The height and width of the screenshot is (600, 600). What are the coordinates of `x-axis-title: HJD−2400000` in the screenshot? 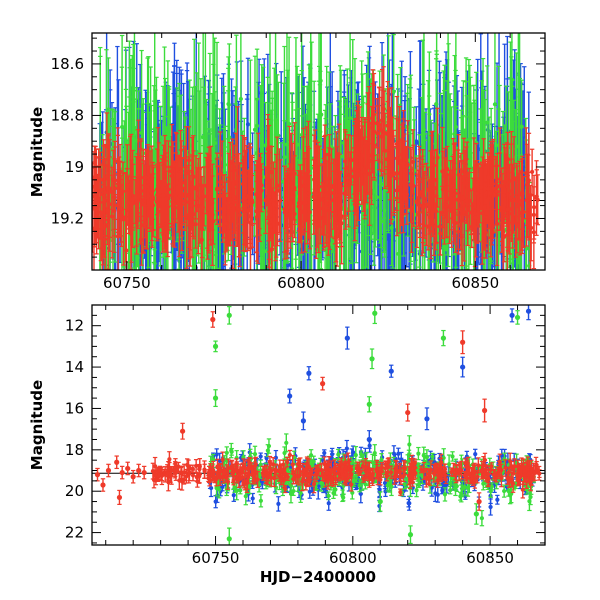 It's located at (318, 577).